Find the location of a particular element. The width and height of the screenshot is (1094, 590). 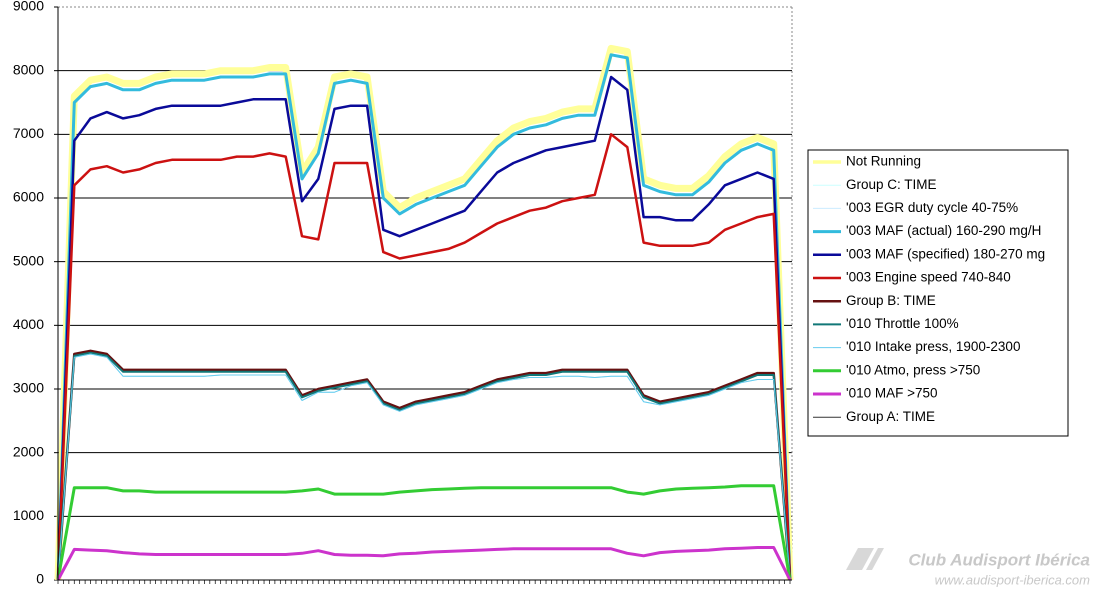

y-tick-label: 3000 is located at coordinates (28, 388).